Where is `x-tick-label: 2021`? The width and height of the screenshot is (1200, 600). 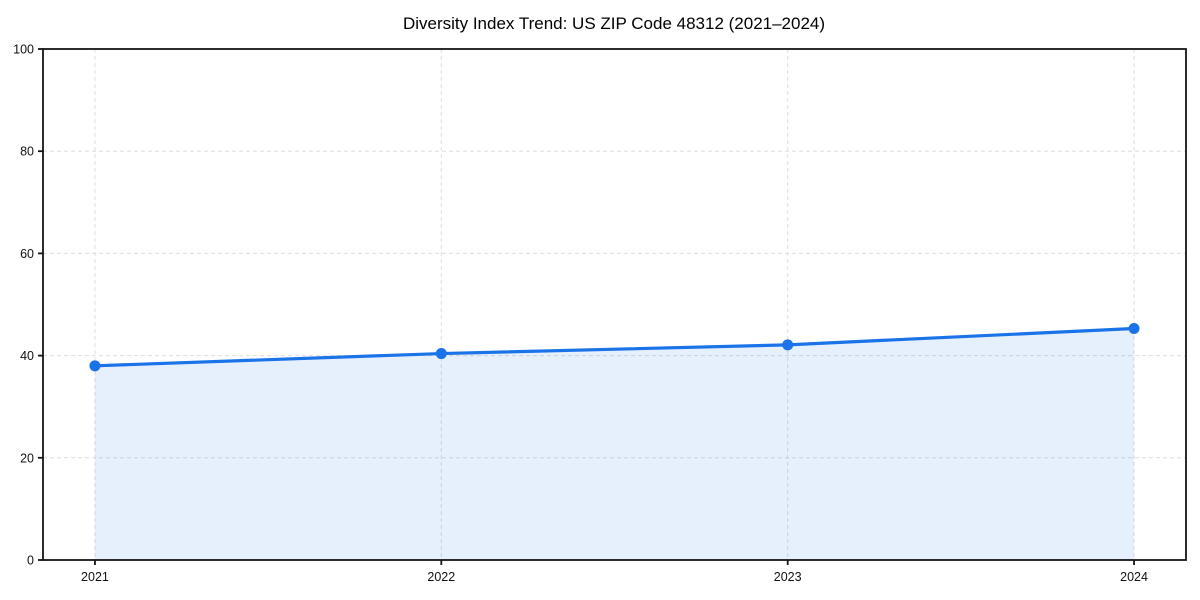
x-tick-label: 2021 is located at coordinates (95, 577).